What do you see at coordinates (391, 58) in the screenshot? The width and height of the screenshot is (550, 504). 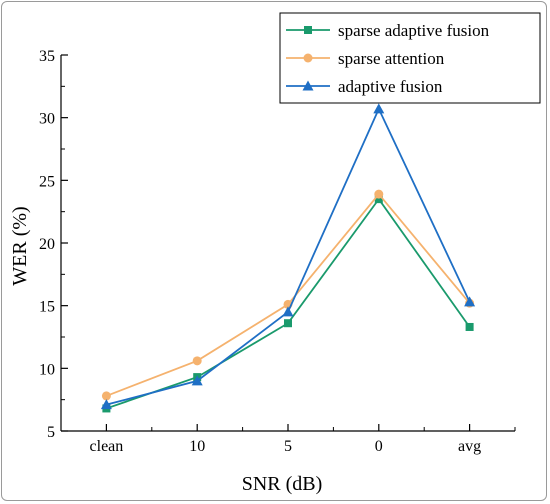 I see `legend-label: sparse attention` at bounding box center [391, 58].